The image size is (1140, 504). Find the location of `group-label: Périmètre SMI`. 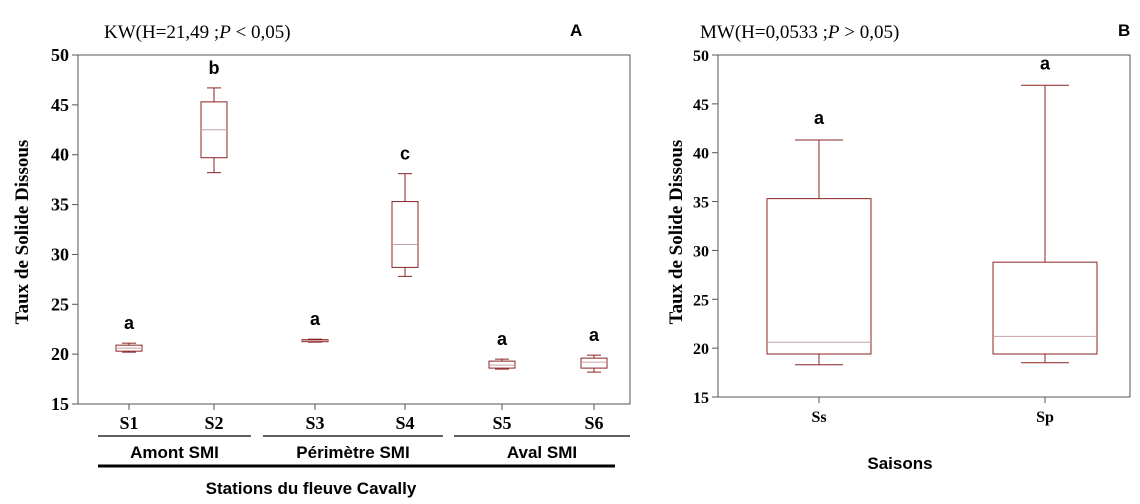

group-label: Périmètre SMI is located at coordinates (352, 452).